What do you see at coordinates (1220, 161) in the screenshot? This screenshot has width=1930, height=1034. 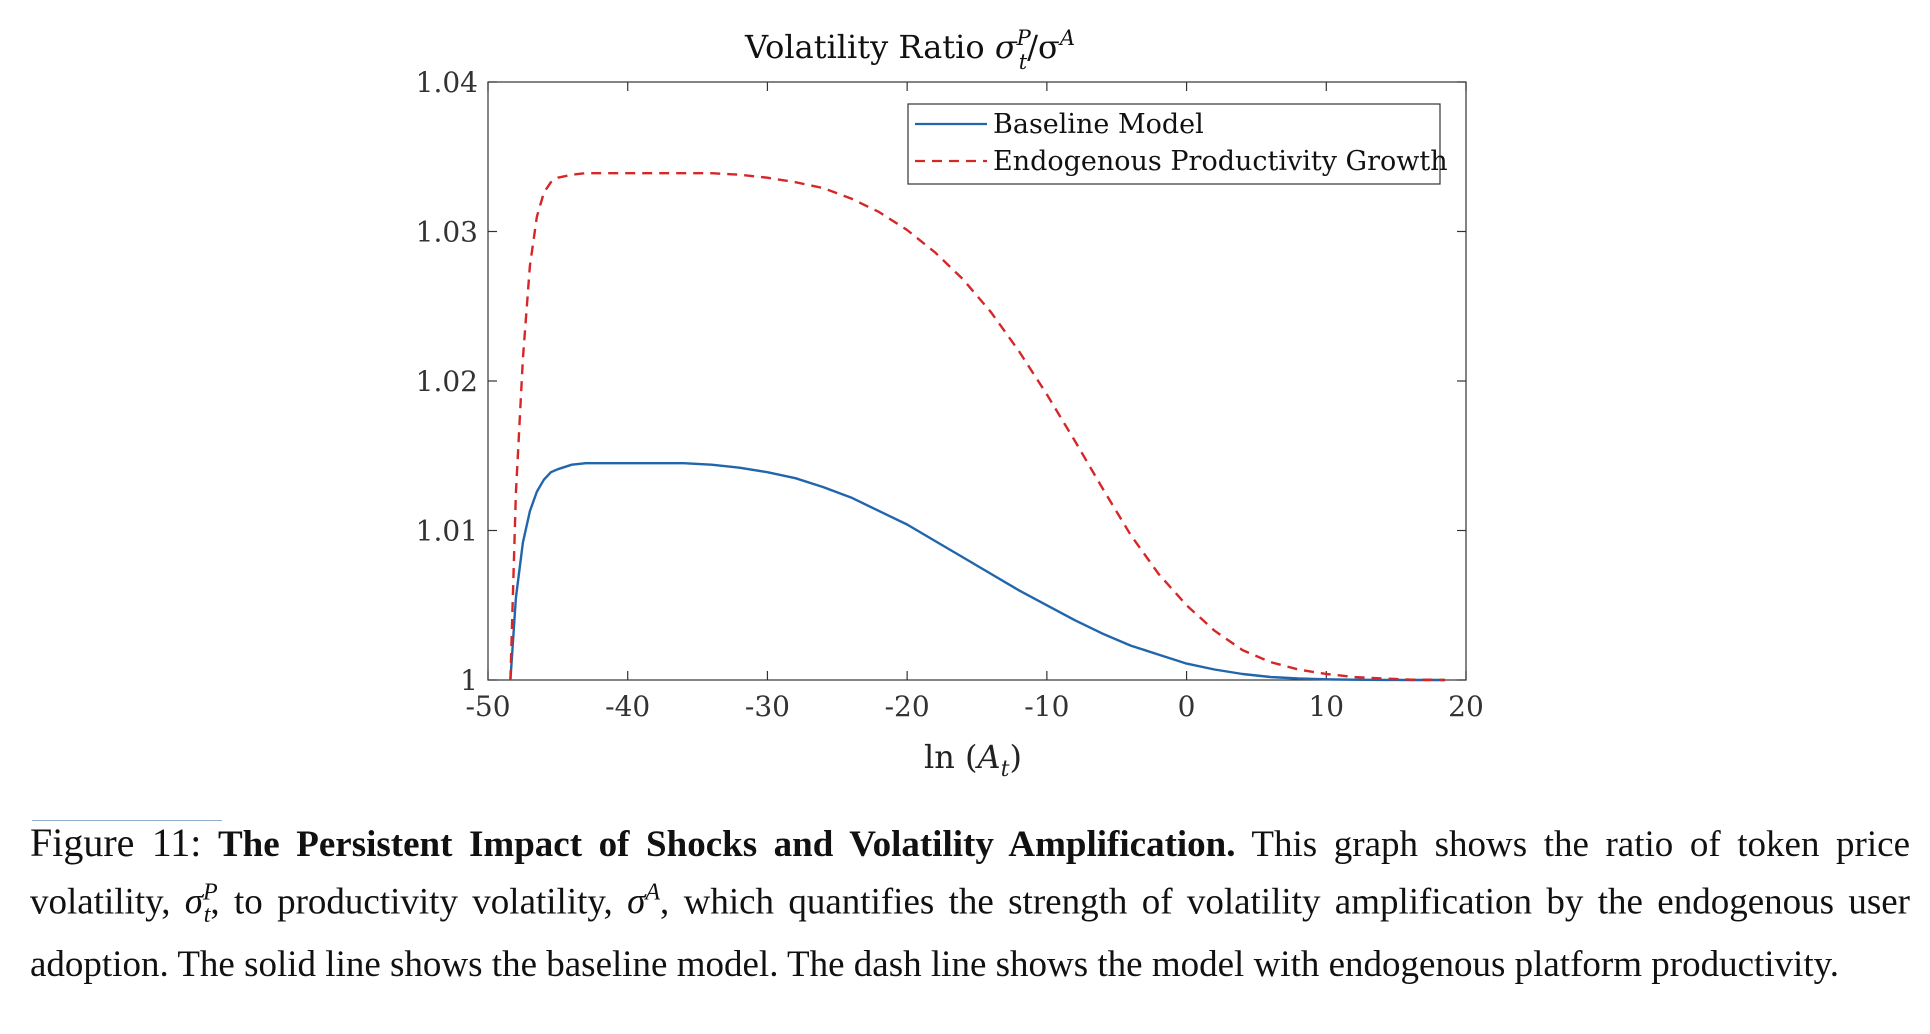 I see `legend-label-endogenous: Endogenous Productivity Growth` at bounding box center [1220, 161].